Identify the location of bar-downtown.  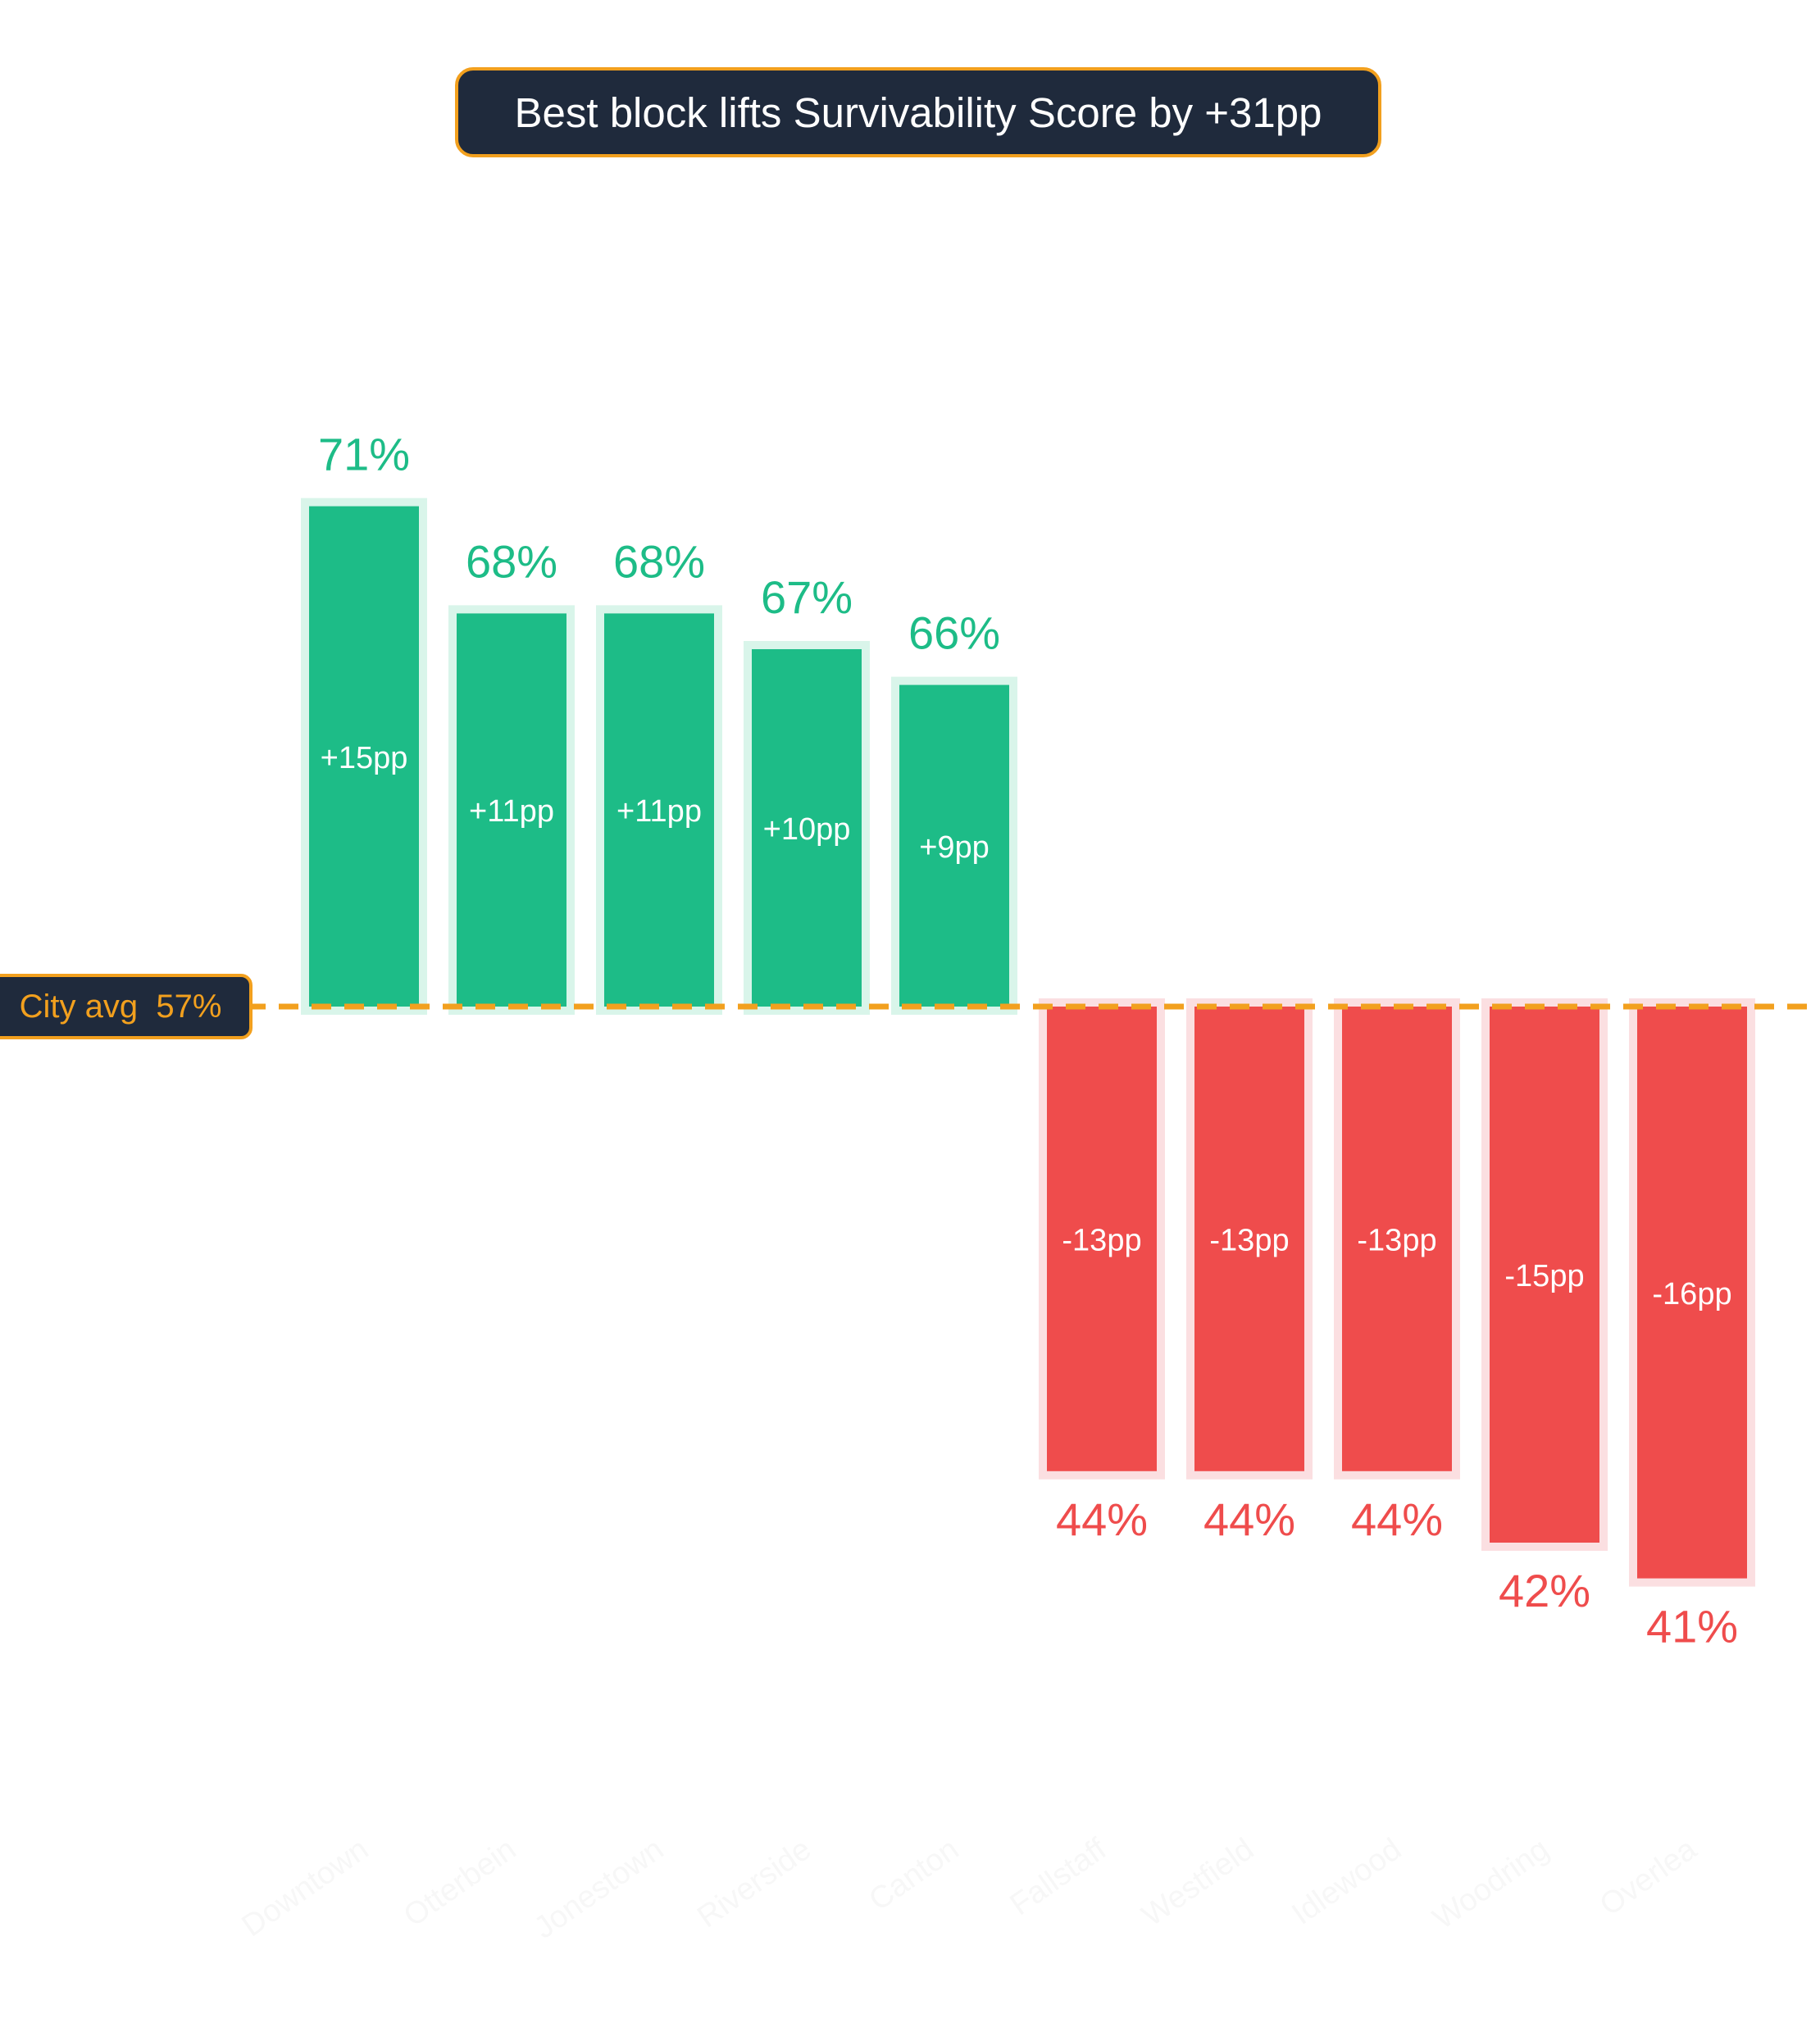
(364, 756).